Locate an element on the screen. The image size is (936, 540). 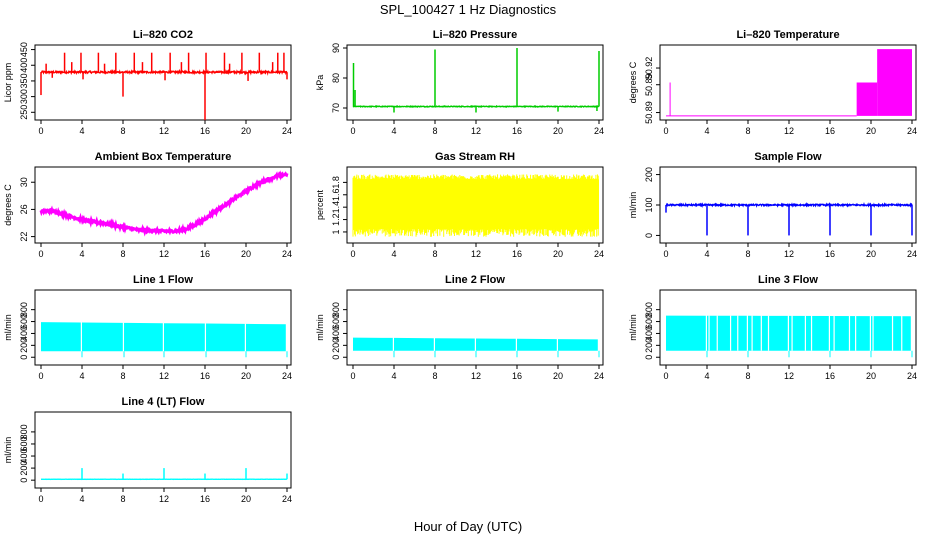
y-tick-label: 1.8 is located at coordinates (336, 182).